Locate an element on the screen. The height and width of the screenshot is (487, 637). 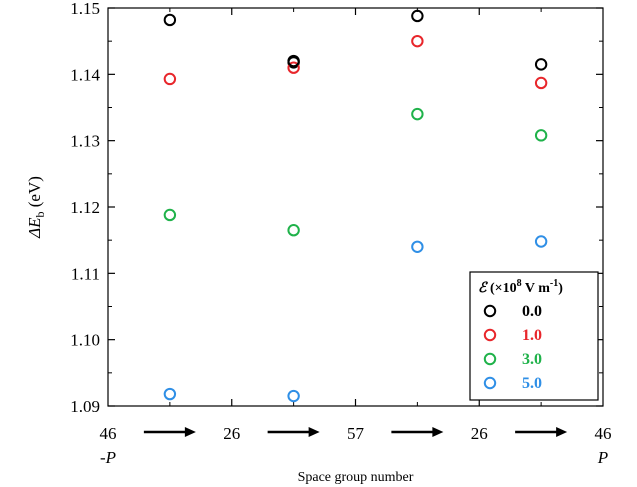
legend: ℰ (×108 V m-1) 0.0 1.0 3.0 5.0 is located at coordinates (534, 336).